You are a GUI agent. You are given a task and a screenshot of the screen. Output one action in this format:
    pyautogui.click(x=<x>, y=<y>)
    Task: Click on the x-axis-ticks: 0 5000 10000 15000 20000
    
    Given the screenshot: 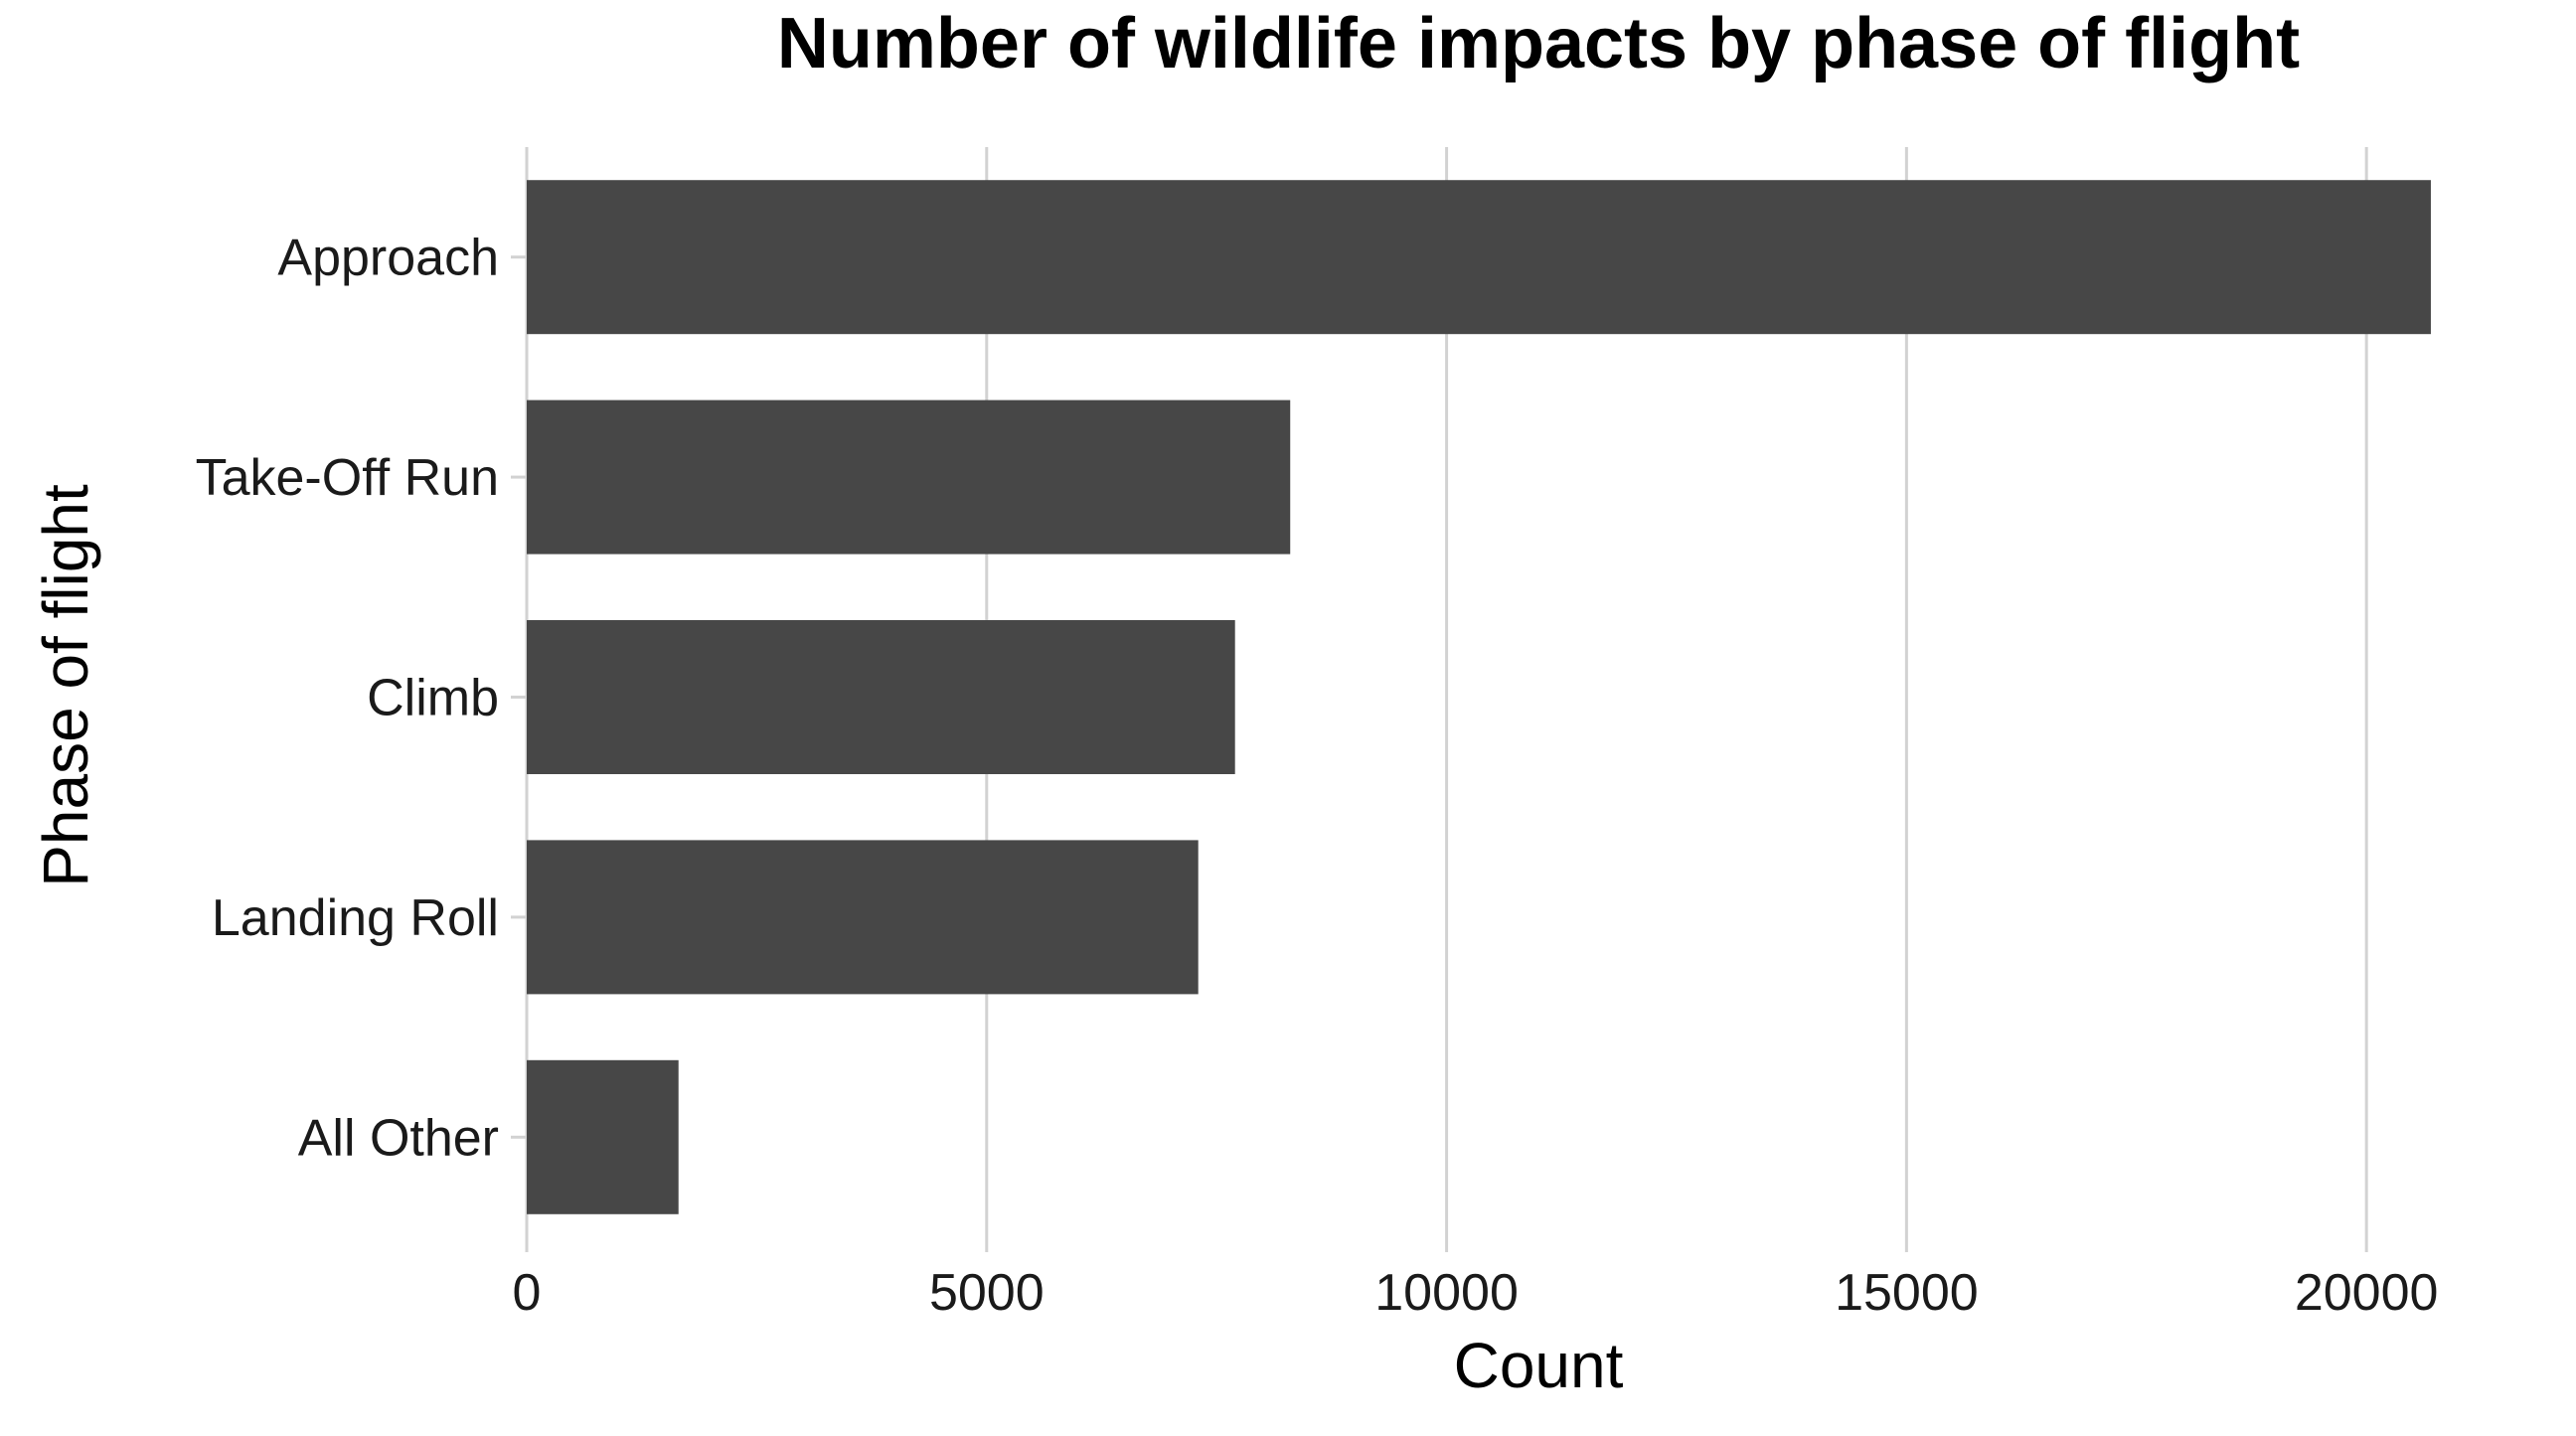 What is the action you would take?
    pyautogui.click(x=1476, y=1293)
    